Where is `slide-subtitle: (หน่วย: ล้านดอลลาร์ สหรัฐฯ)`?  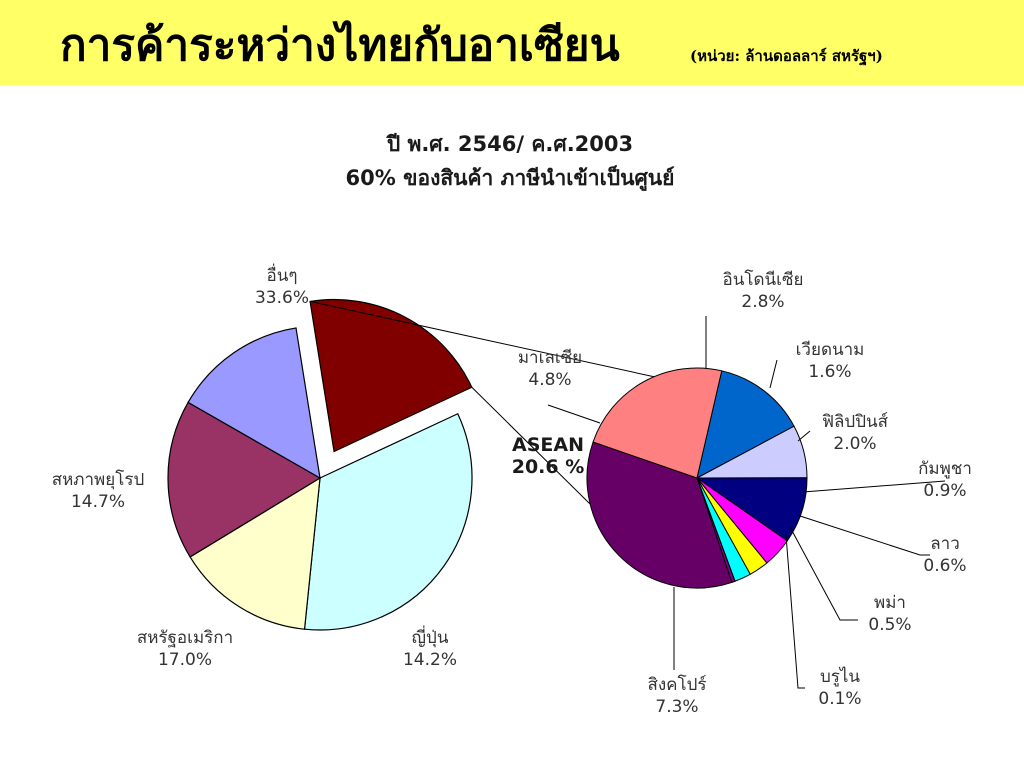 slide-subtitle: (หน่วย: ล้านดอลลาร์ สหรัฐฯ) is located at coordinates (786, 56).